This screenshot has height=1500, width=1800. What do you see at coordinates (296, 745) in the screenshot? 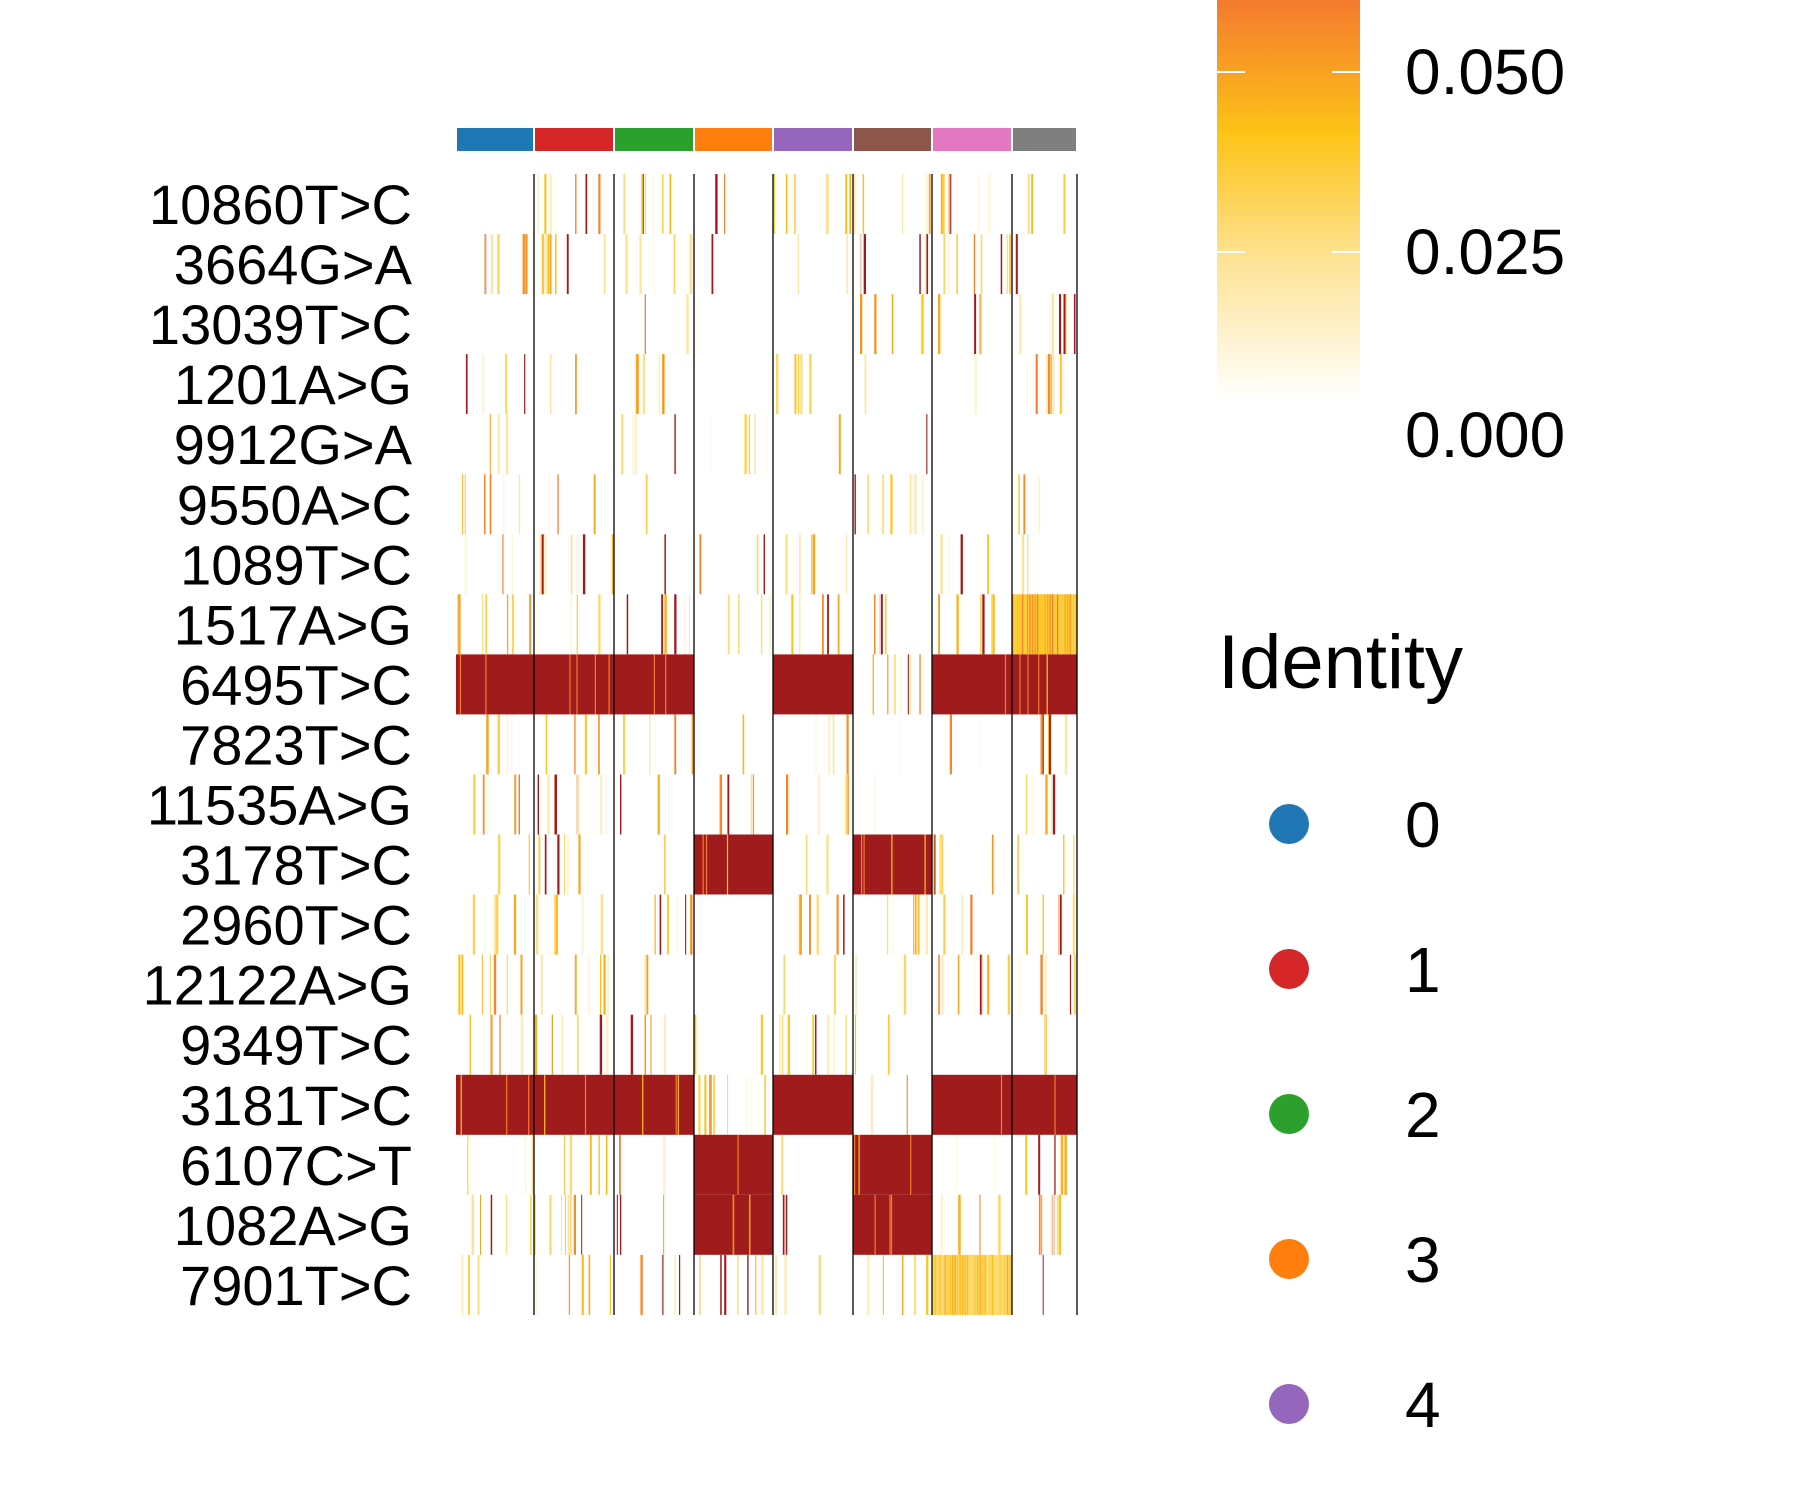
I see `row-label: 7823T>C` at bounding box center [296, 745].